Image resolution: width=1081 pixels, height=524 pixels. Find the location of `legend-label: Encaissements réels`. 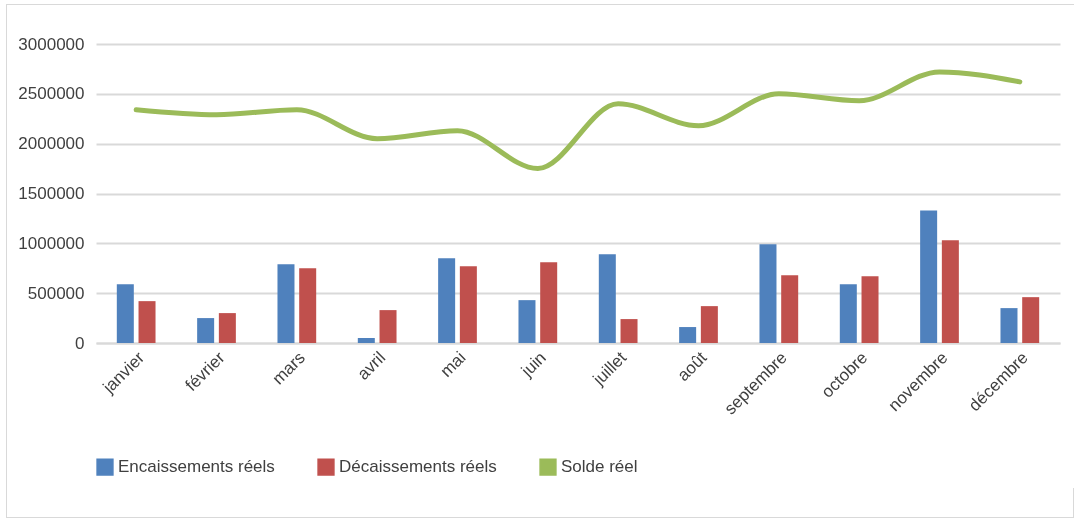

legend-label: Encaissements réels is located at coordinates (196, 467).